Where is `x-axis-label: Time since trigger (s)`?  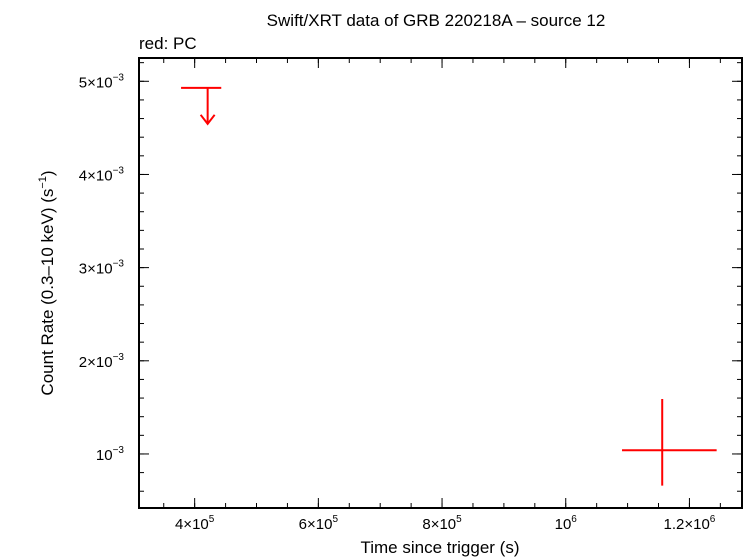 x-axis-label: Time since trigger (s) is located at coordinates (439, 547).